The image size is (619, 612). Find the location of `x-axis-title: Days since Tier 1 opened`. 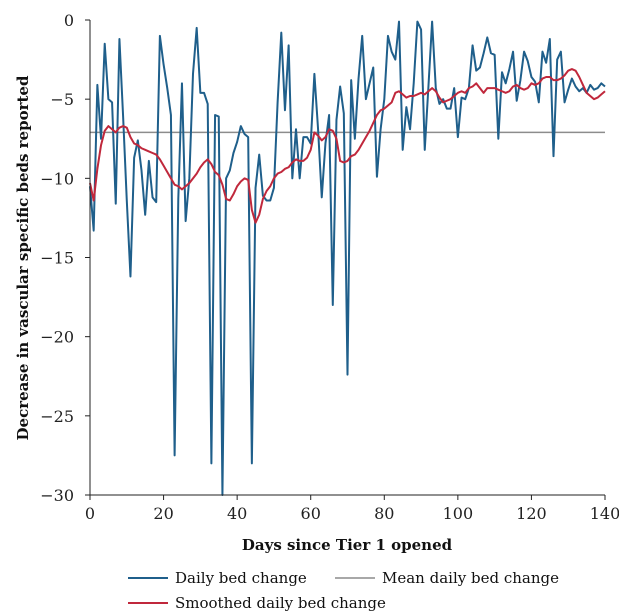

x-axis-title: Days since Tier 1 opened is located at coordinates (347, 545).